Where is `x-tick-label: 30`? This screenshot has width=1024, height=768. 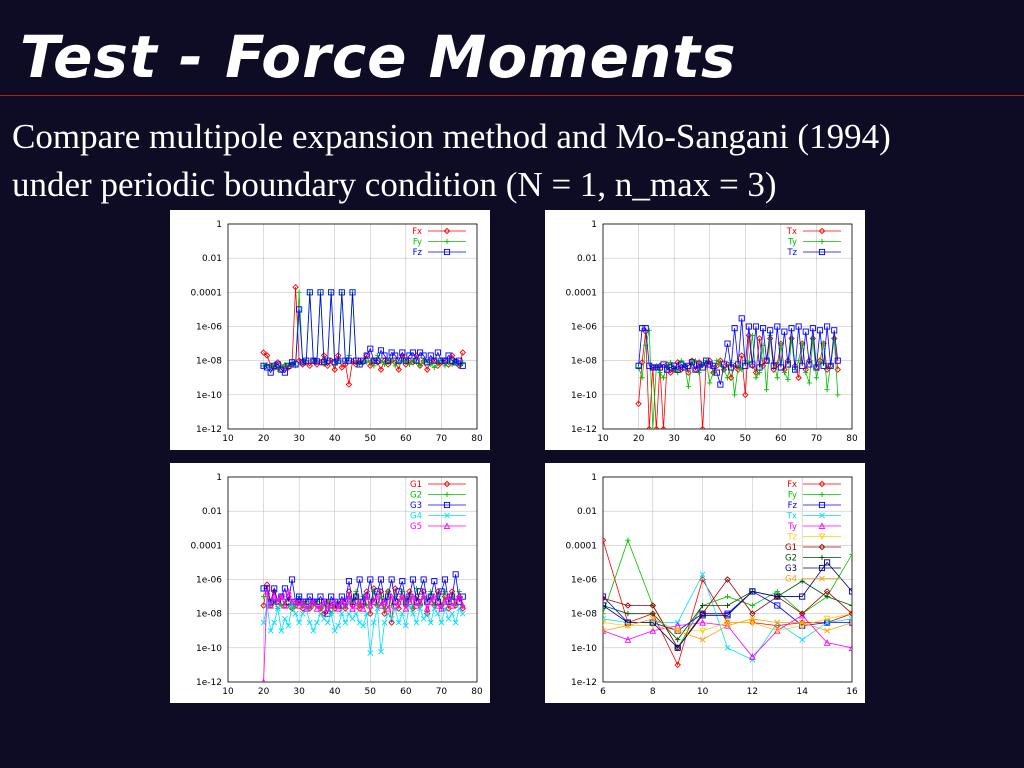 x-tick-label: 30 is located at coordinates (299, 439).